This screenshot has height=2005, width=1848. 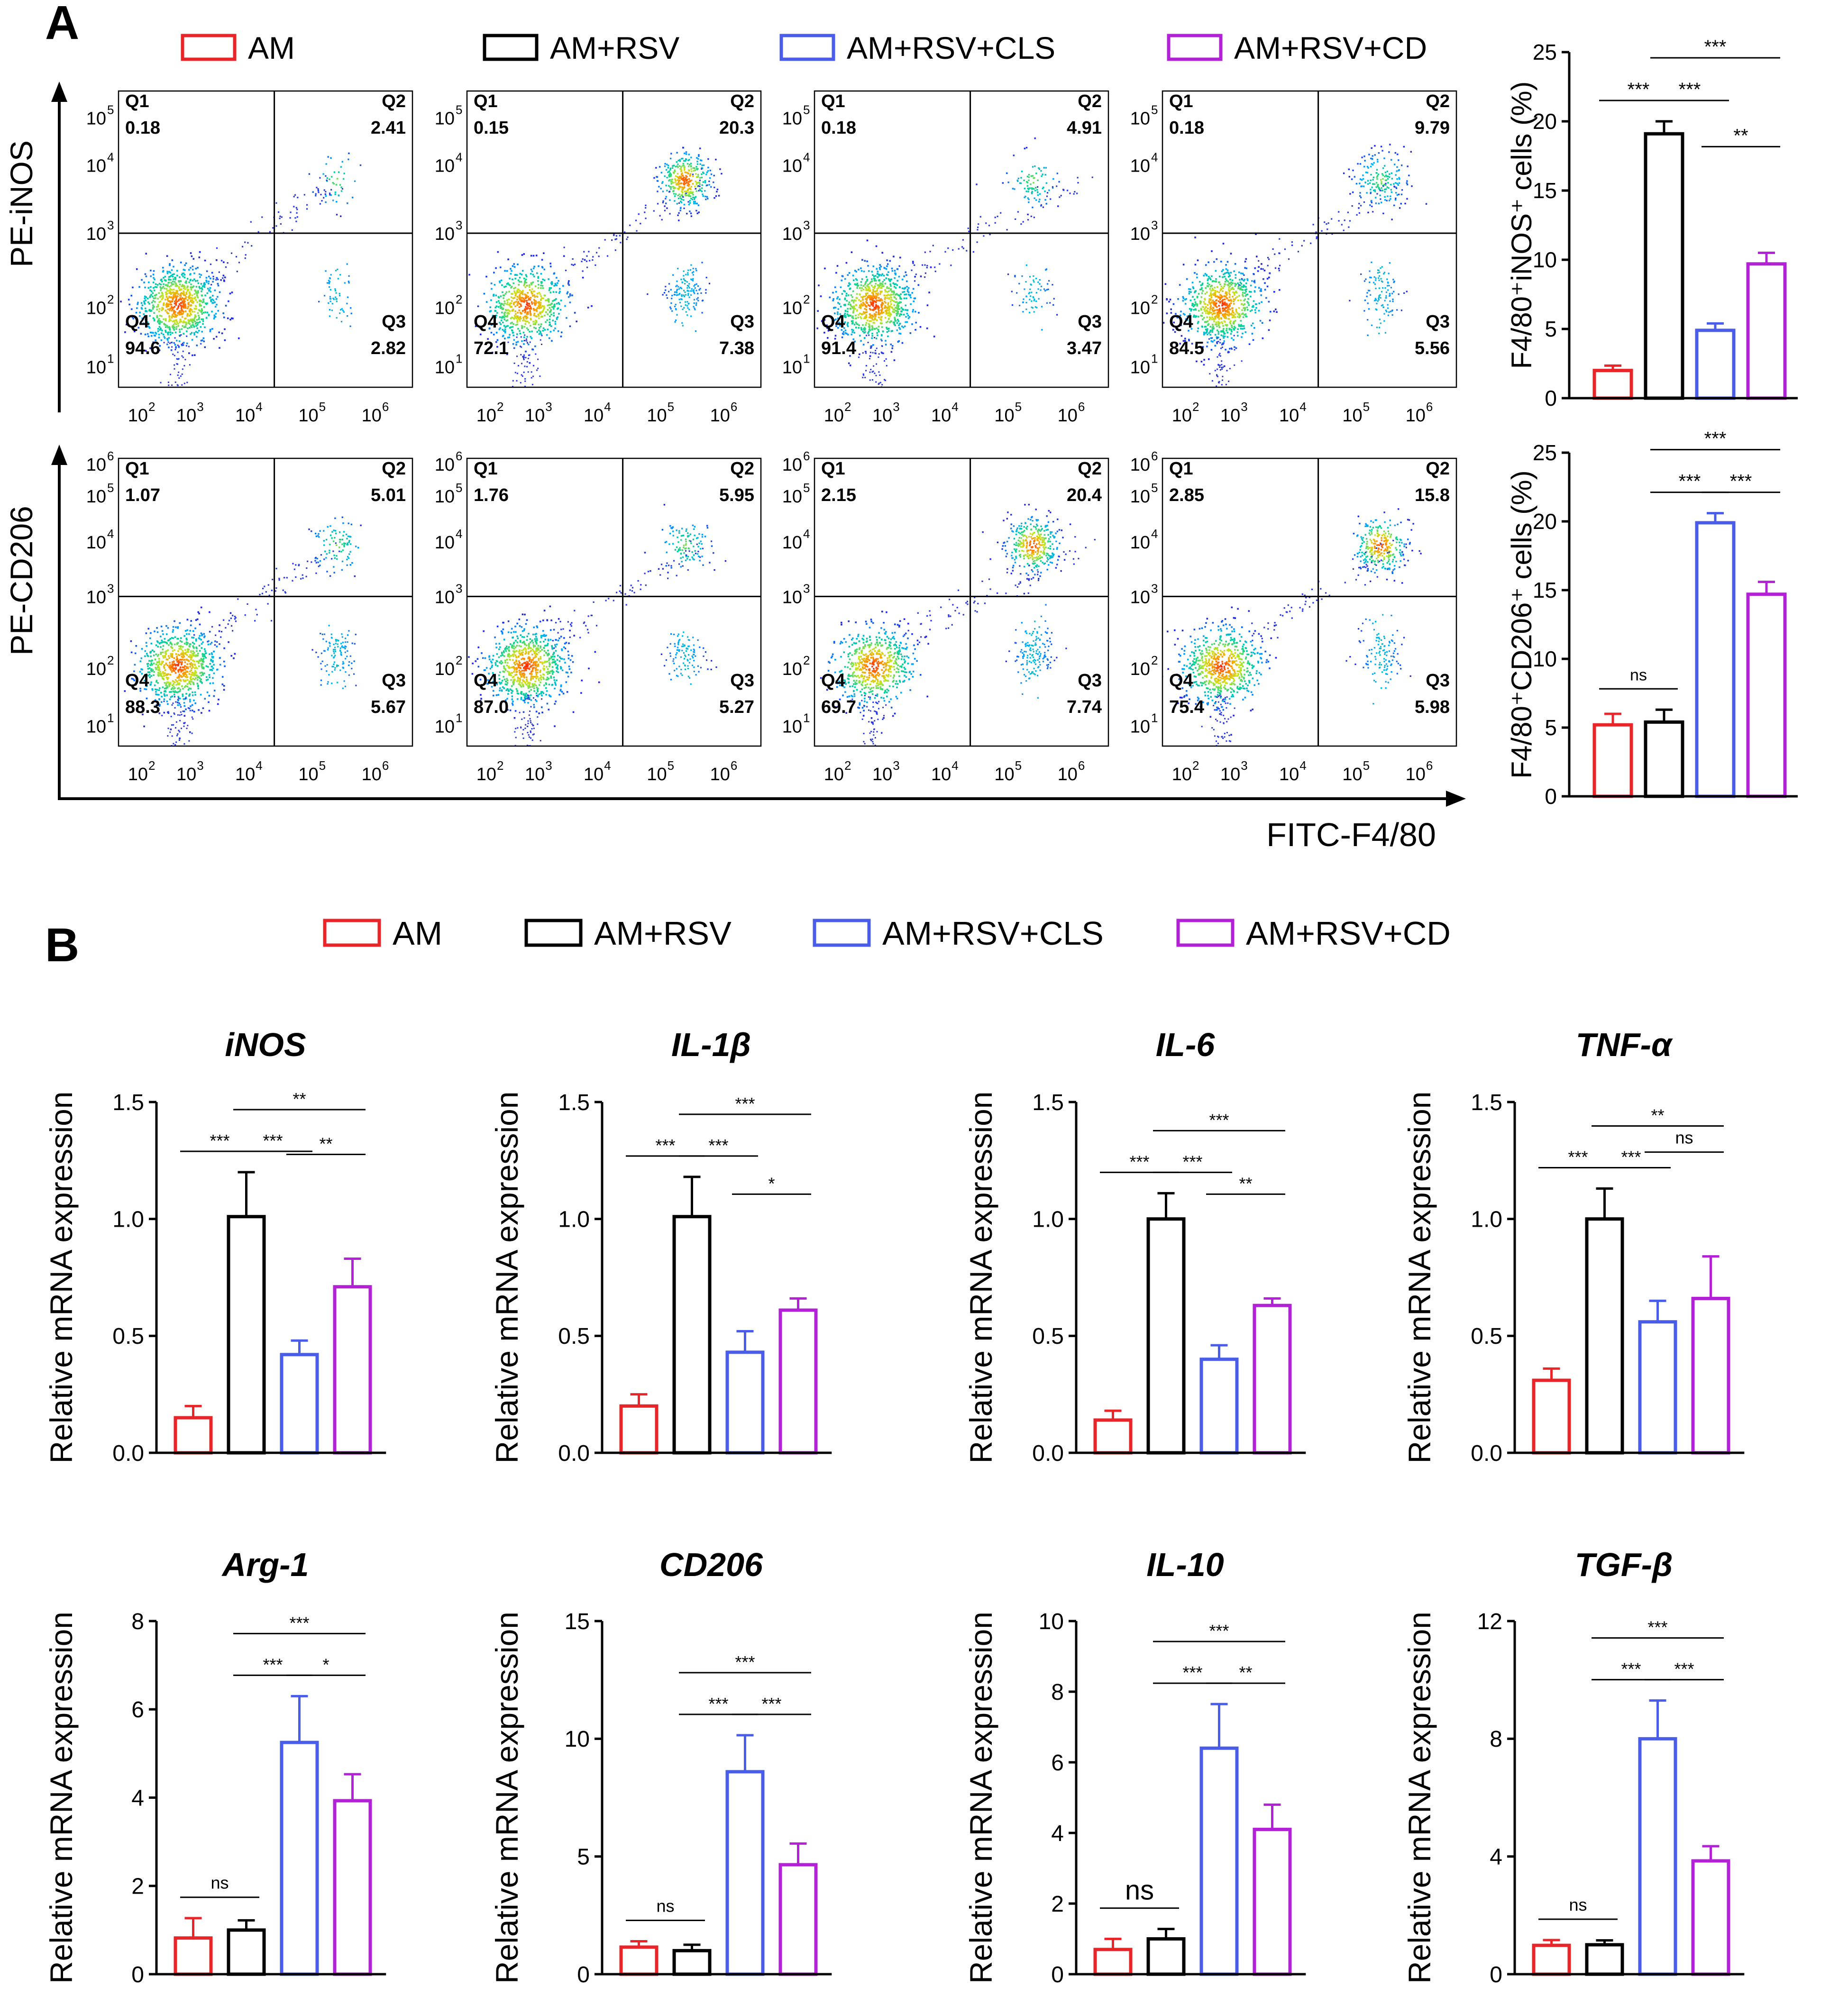 I want to click on tick-exponent: 2, so click(x=110, y=299).